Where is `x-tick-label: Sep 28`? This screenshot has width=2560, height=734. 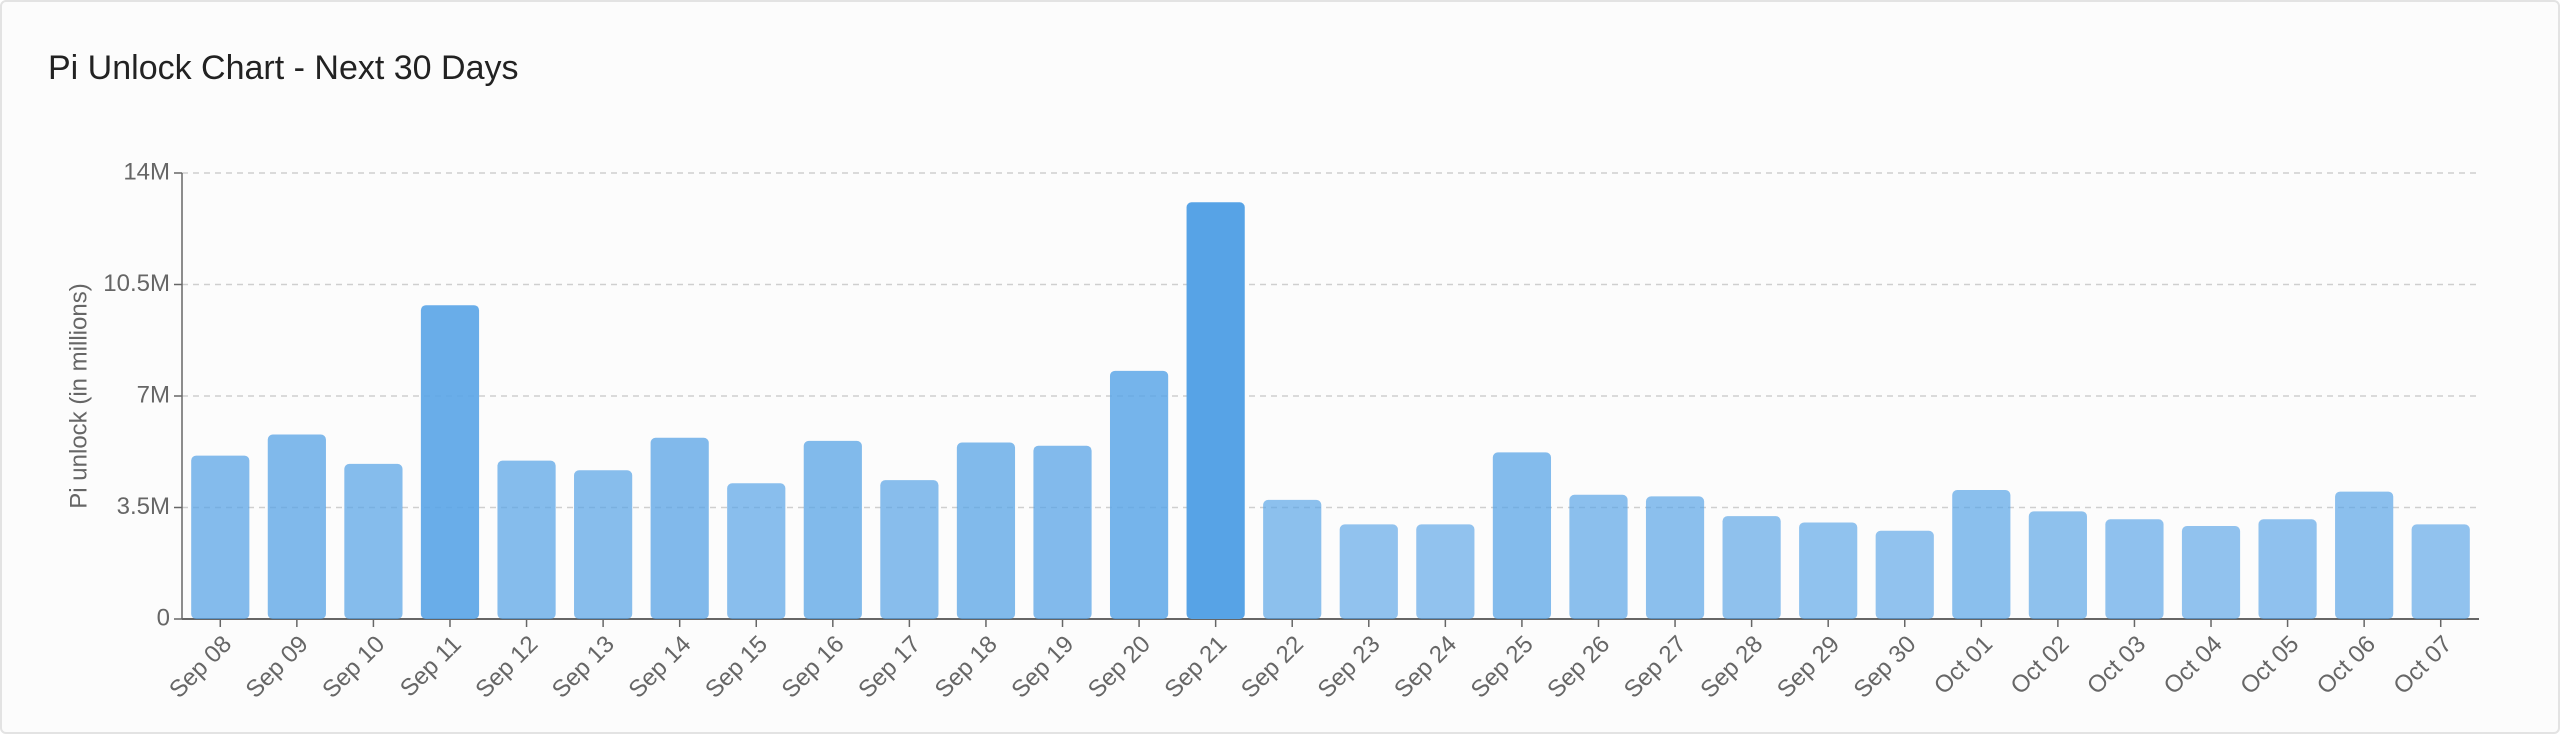
x-tick-label: Sep 28 is located at coordinates (1731, 667).